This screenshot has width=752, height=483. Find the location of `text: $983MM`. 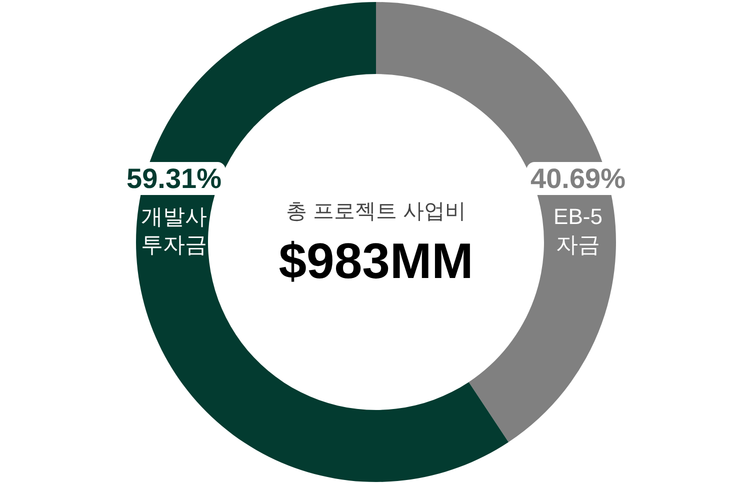

text: $983MM is located at coordinates (376, 261).